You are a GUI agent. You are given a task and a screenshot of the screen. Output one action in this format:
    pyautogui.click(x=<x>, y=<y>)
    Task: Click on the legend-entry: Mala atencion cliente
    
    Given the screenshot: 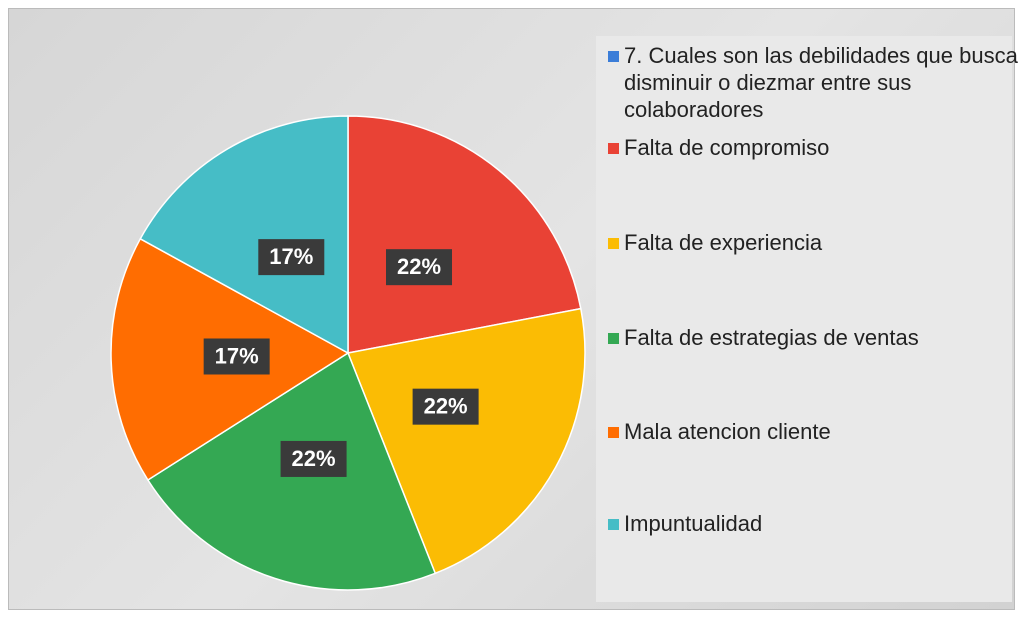 What is the action you would take?
    pyautogui.click(x=813, y=431)
    